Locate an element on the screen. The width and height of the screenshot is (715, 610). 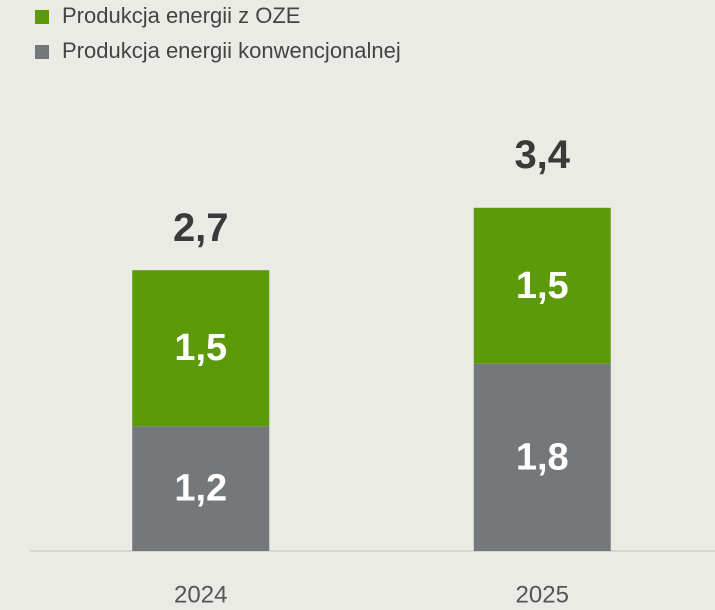
legend-label: Produkcja energii z OZE is located at coordinates (181, 15).